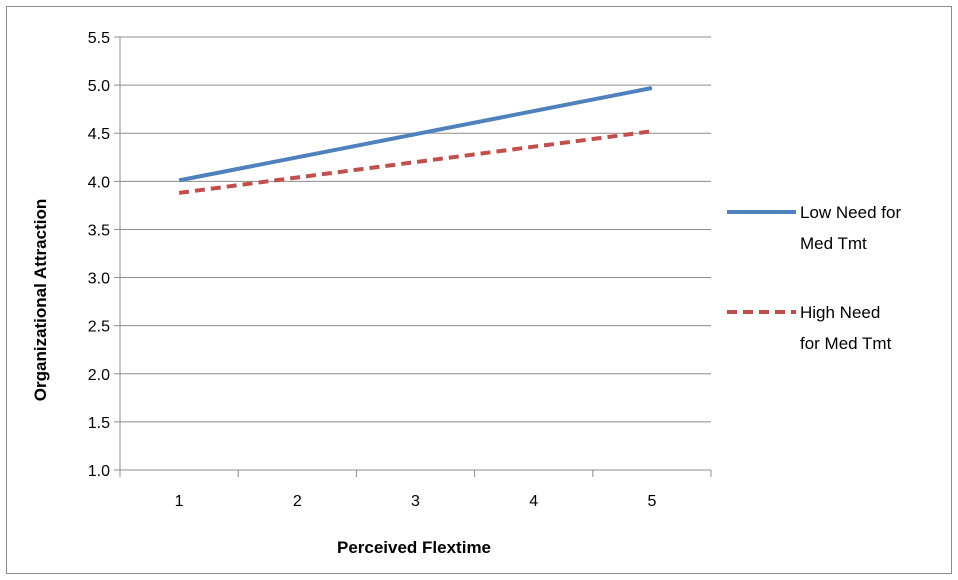  What do you see at coordinates (833, 243) in the screenshot?
I see `legend-label-1: Med Tmt` at bounding box center [833, 243].